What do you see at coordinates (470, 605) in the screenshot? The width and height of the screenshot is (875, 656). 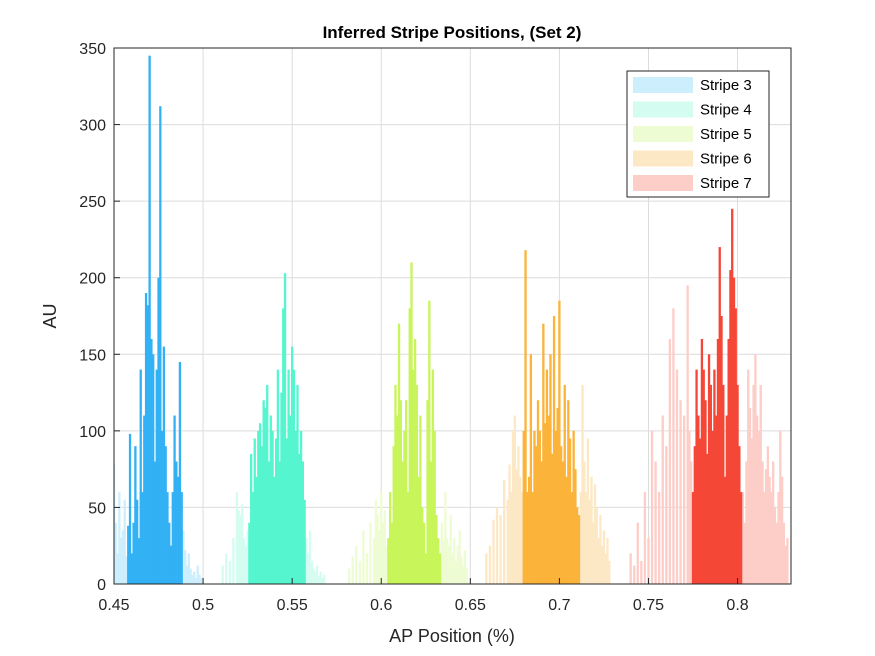 I see `x-tick-label: 0.65` at bounding box center [470, 605].